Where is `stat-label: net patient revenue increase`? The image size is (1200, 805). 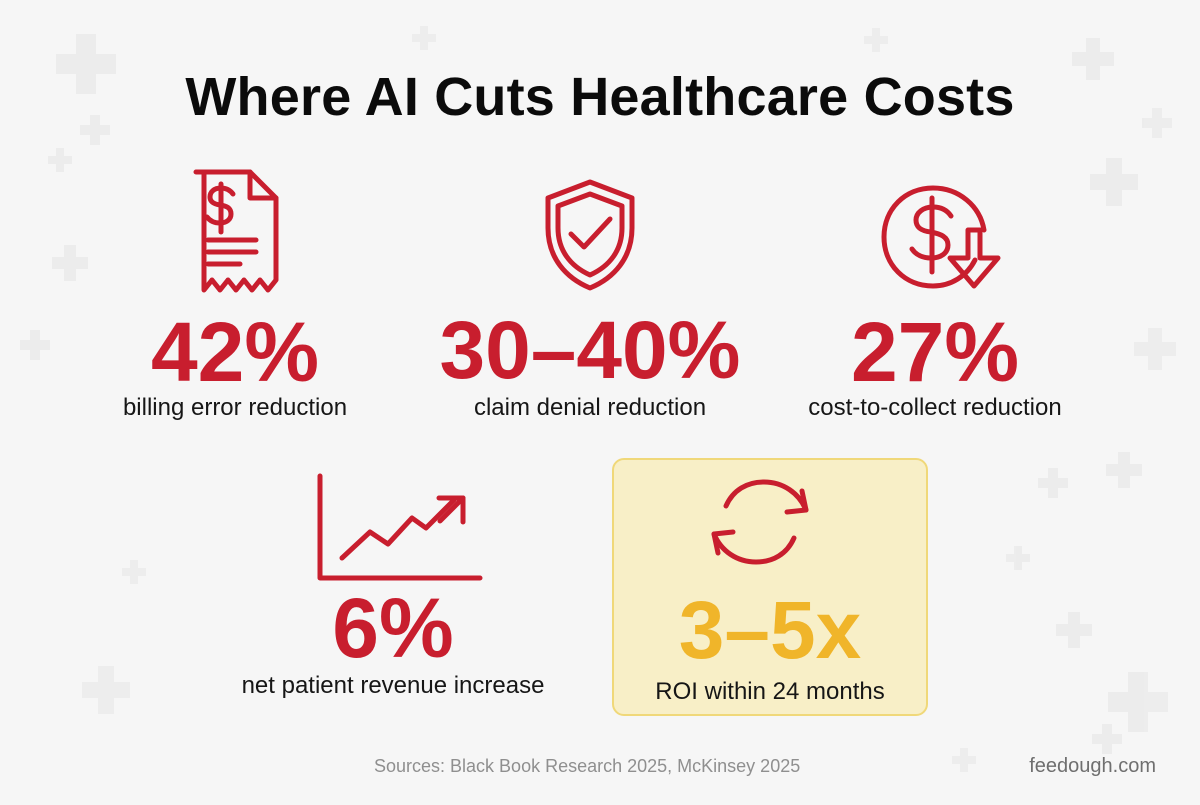
stat-label: net patient revenue increase is located at coordinates (393, 685).